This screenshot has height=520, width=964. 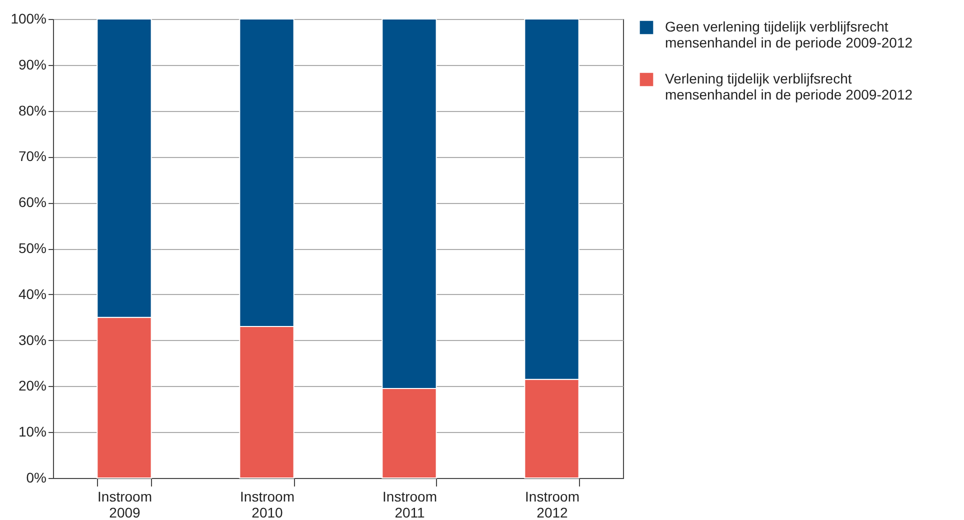 What do you see at coordinates (32, 202) in the screenshot?
I see `y-tick-label: 60%` at bounding box center [32, 202].